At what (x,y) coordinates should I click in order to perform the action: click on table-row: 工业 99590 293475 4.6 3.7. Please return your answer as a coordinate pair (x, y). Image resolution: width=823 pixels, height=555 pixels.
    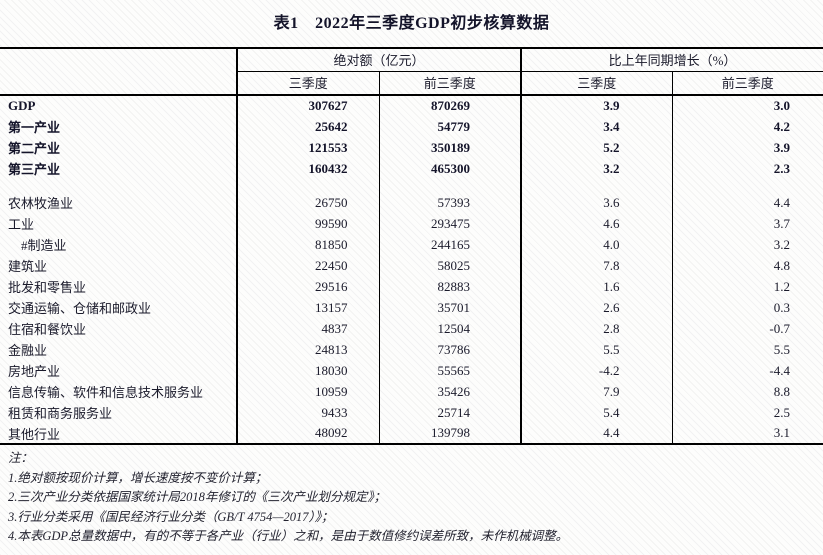
    Looking at the image, I should click on (411, 223).